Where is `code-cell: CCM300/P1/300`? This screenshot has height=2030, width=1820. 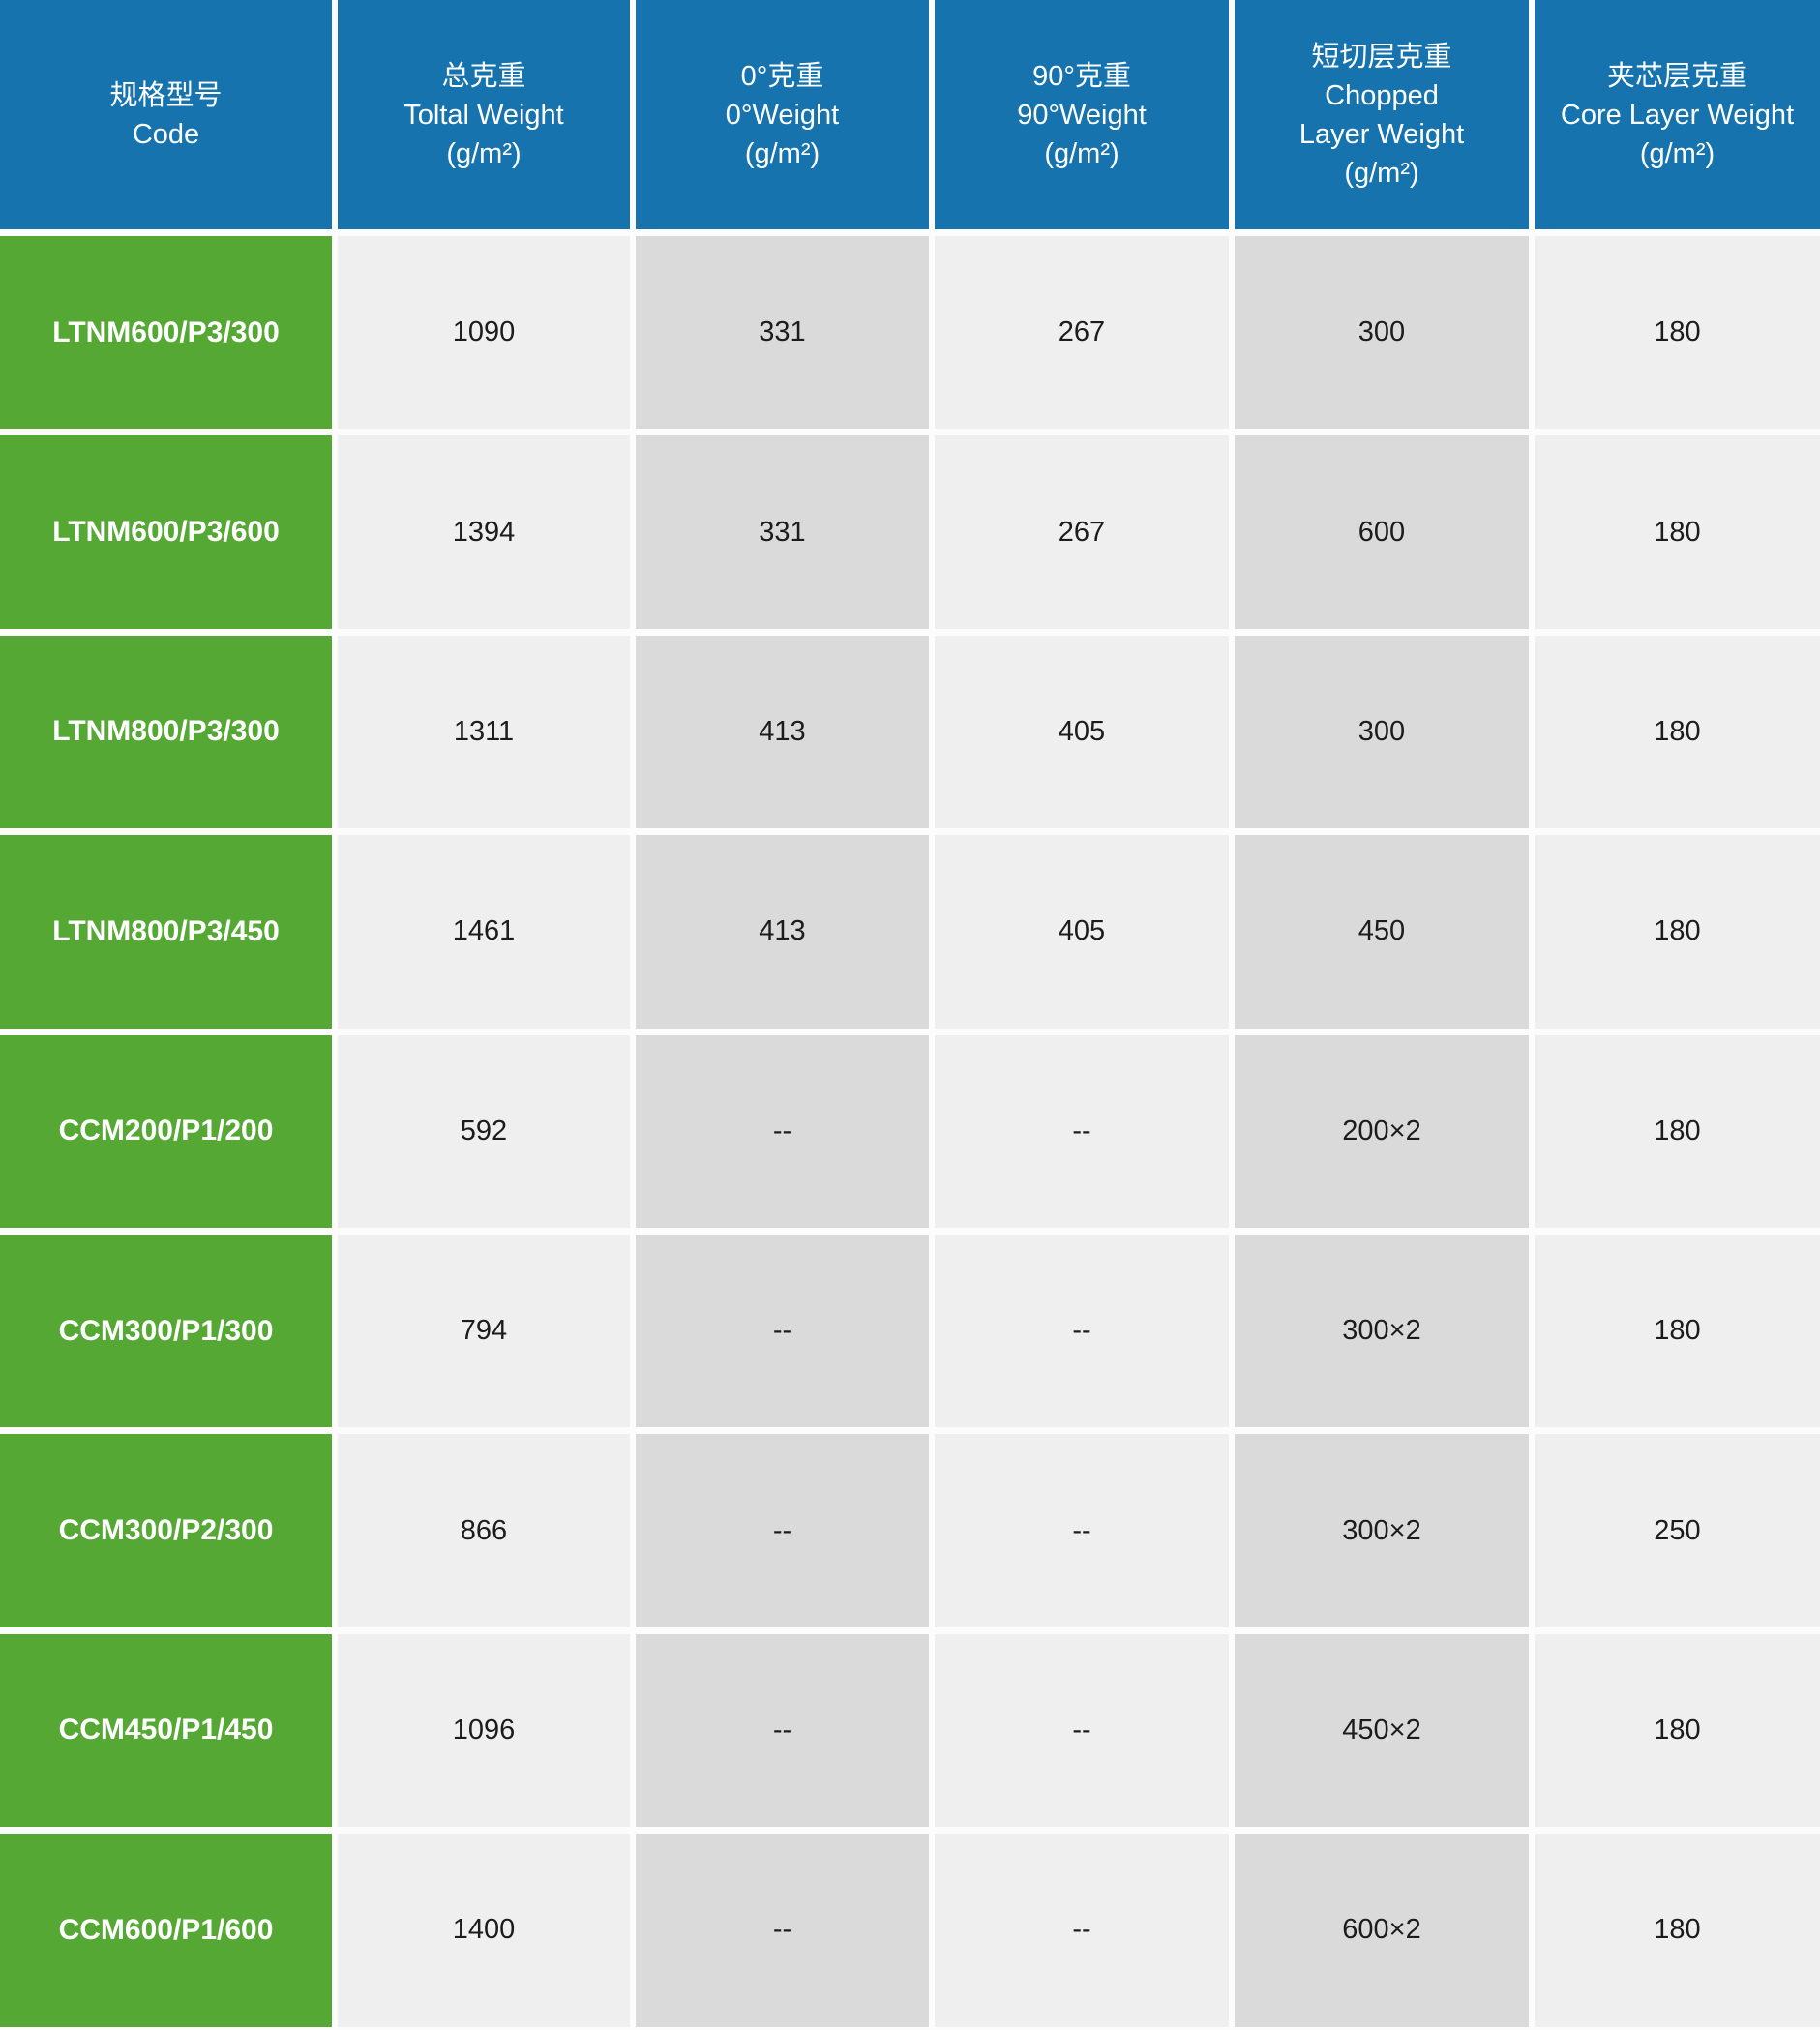 code-cell: CCM300/P1/300 is located at coordinates (166, 1331).